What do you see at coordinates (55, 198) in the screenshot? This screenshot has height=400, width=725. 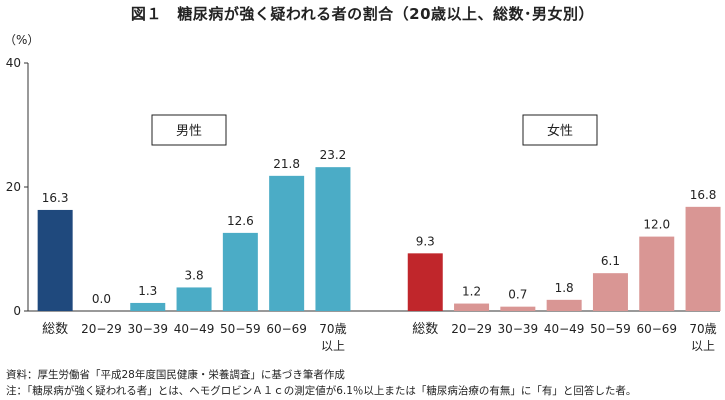 I see `data-label: 16.3` at bounding box center [55, 198].